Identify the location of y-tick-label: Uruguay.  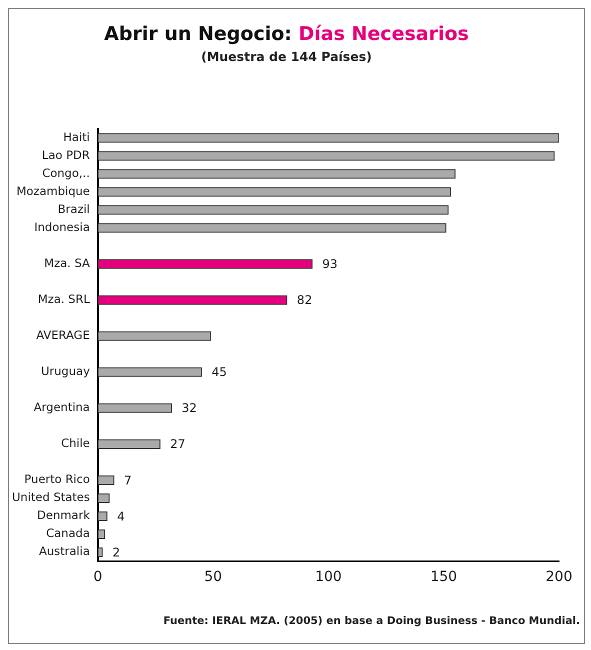
(65, 371).